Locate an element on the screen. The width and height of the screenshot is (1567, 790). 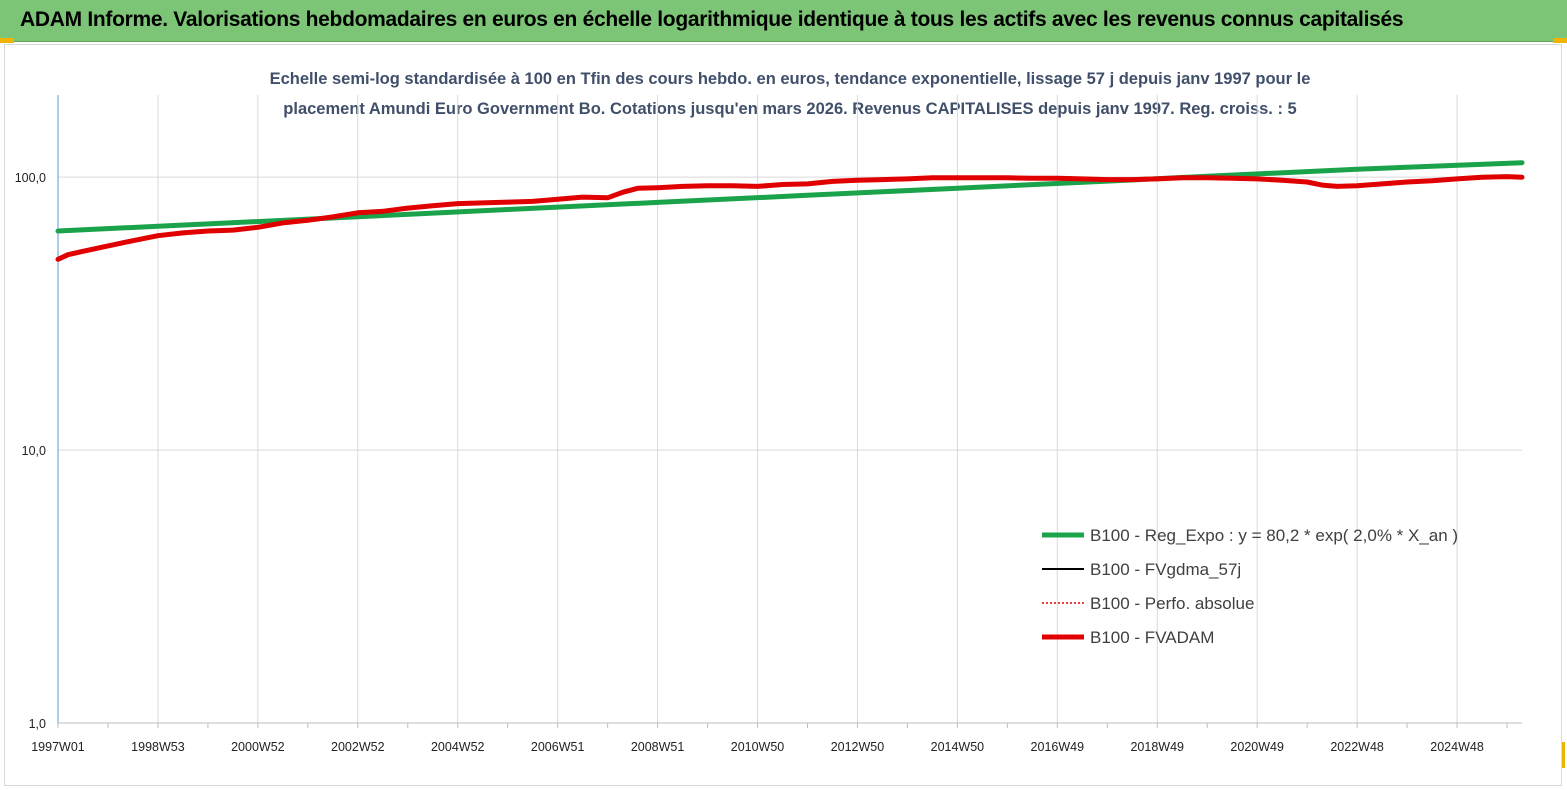
x-tick-label: 2014W50 is located at coordinates (958, 747).